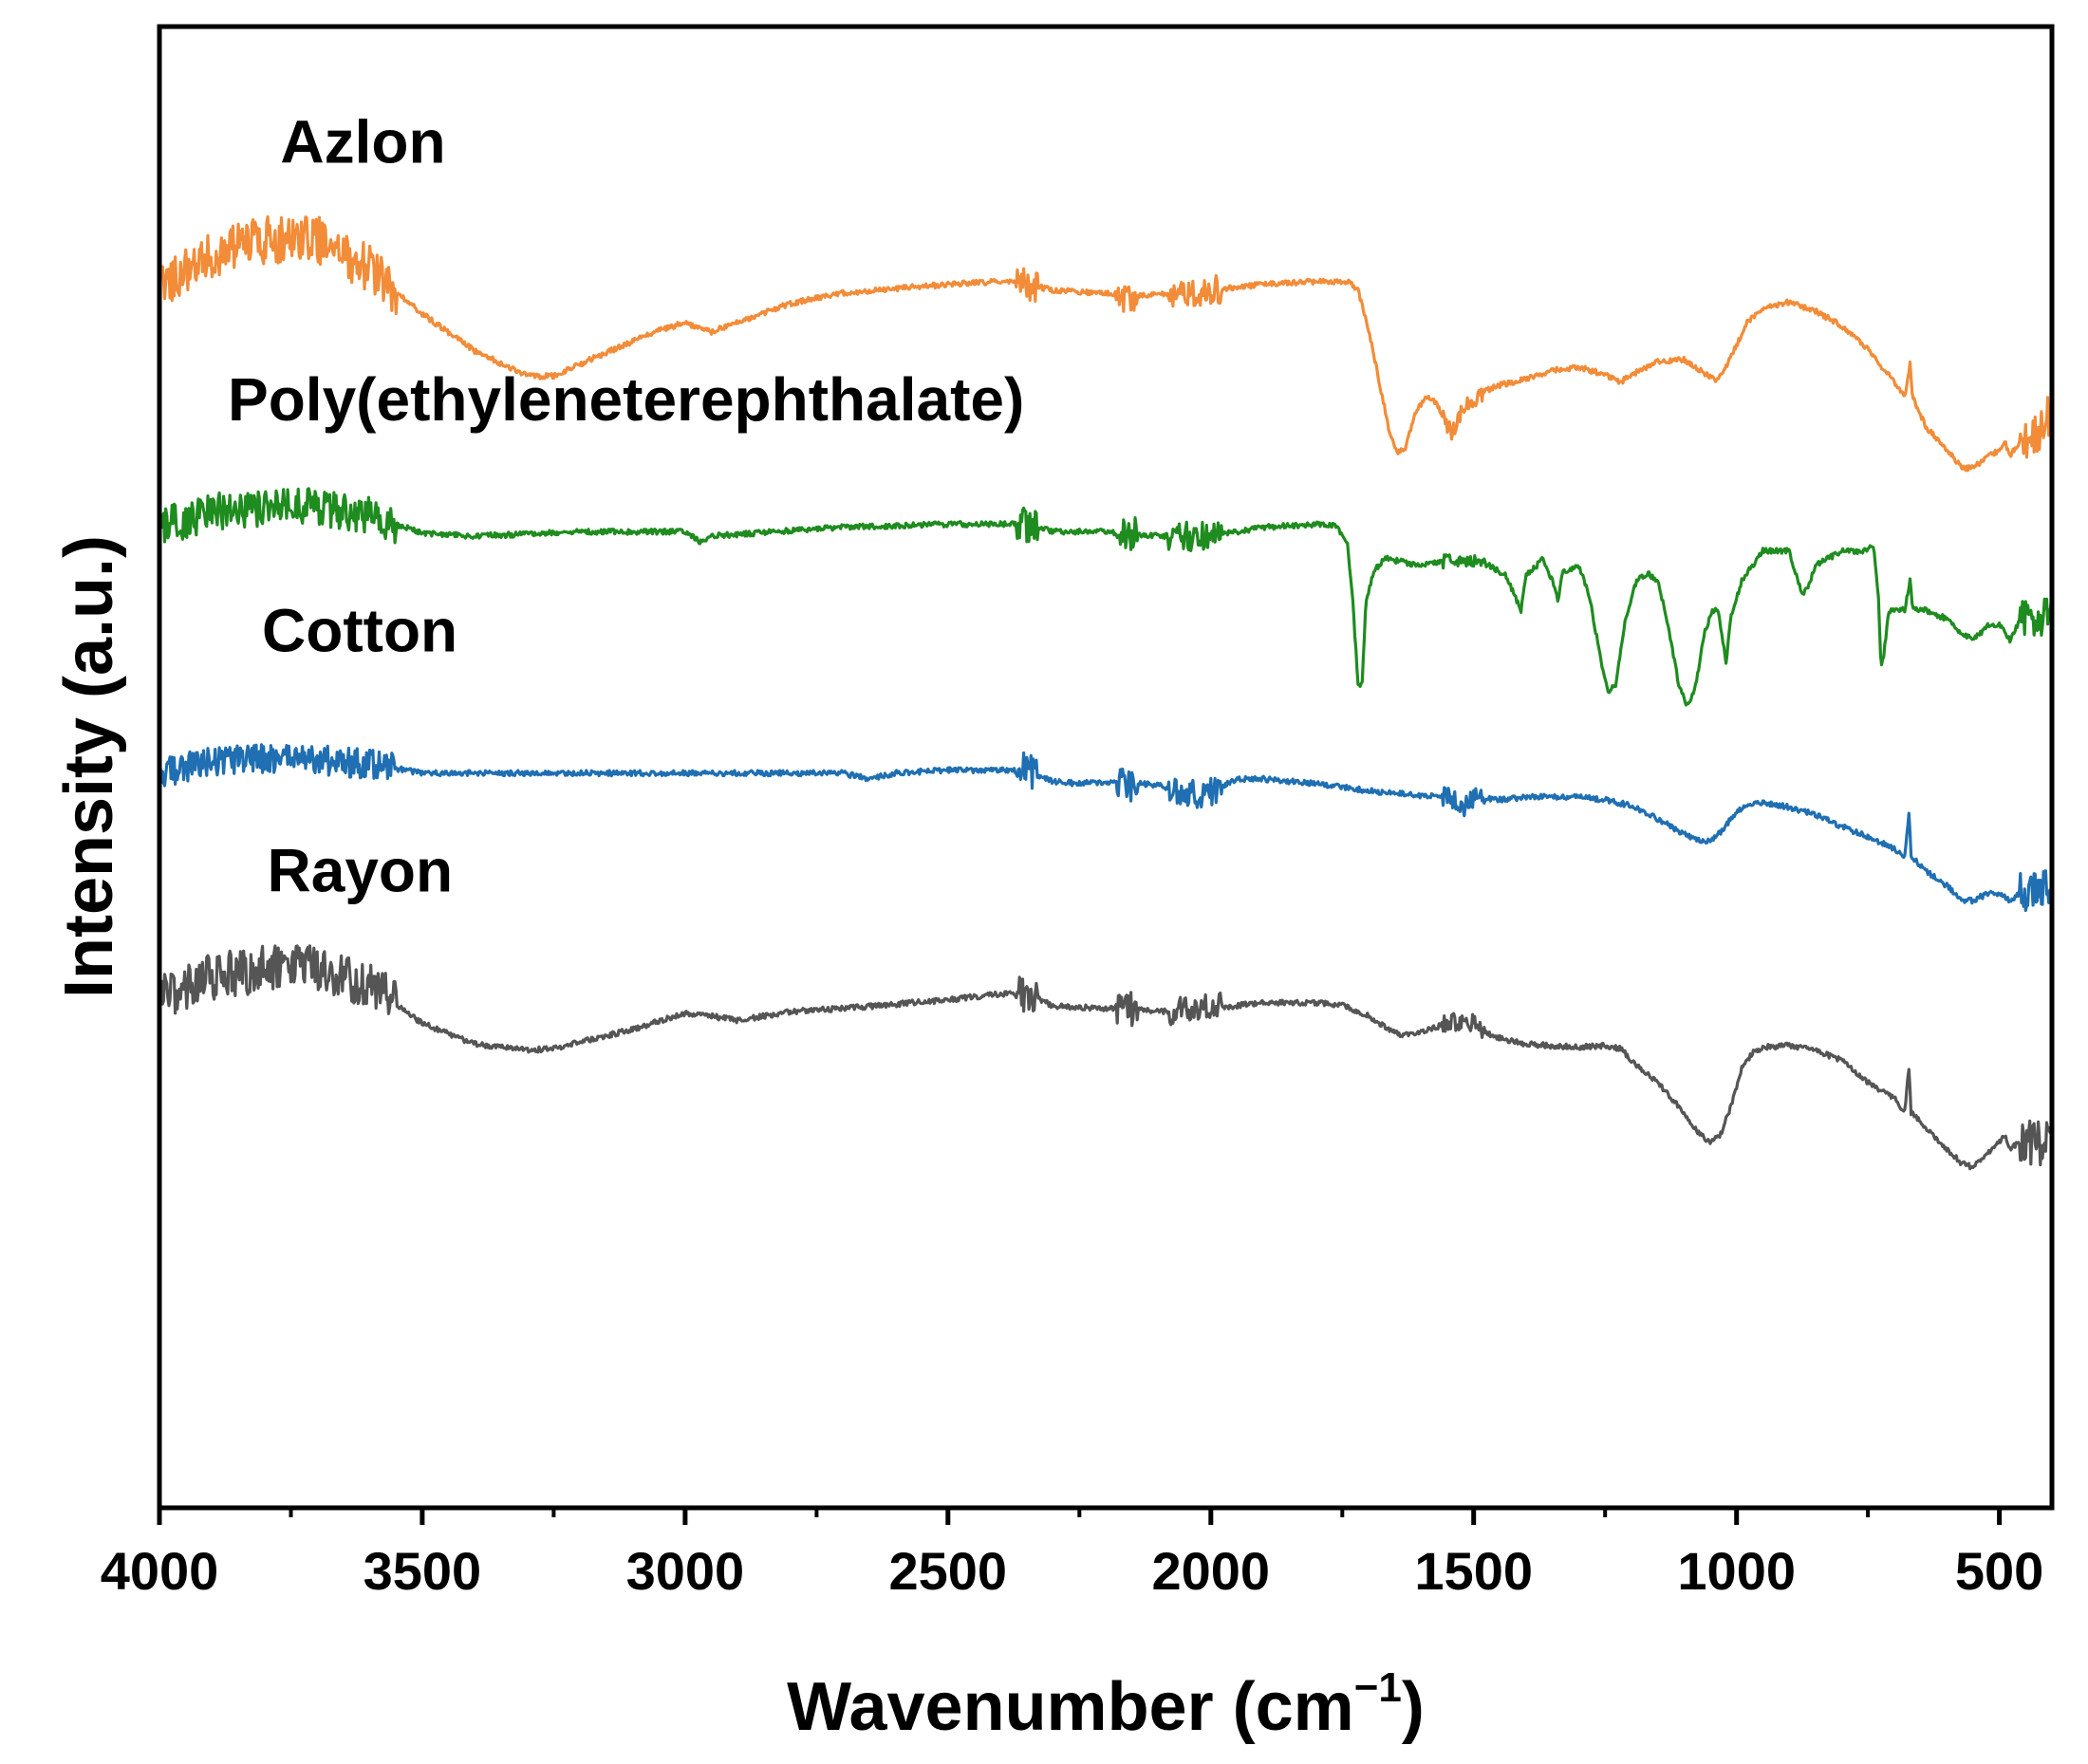 This screenshot has width=2088, height=1764. What do you see at coordinates (685, 1571) in the screenshot?
I see `x-tick-label-3000: 3000` at bounding box center [685, 1571].